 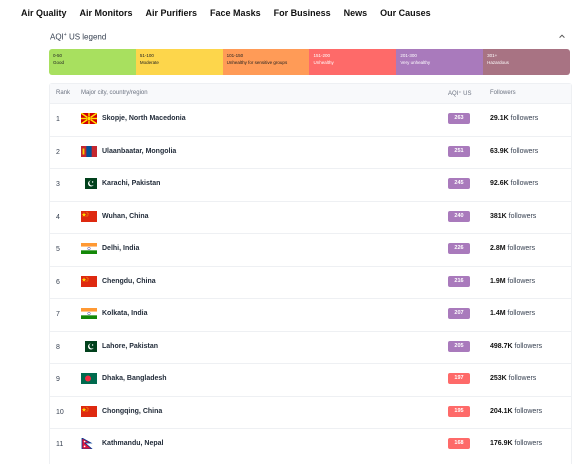 I want to click on rank-number: 4, so click(x=58, y=217).